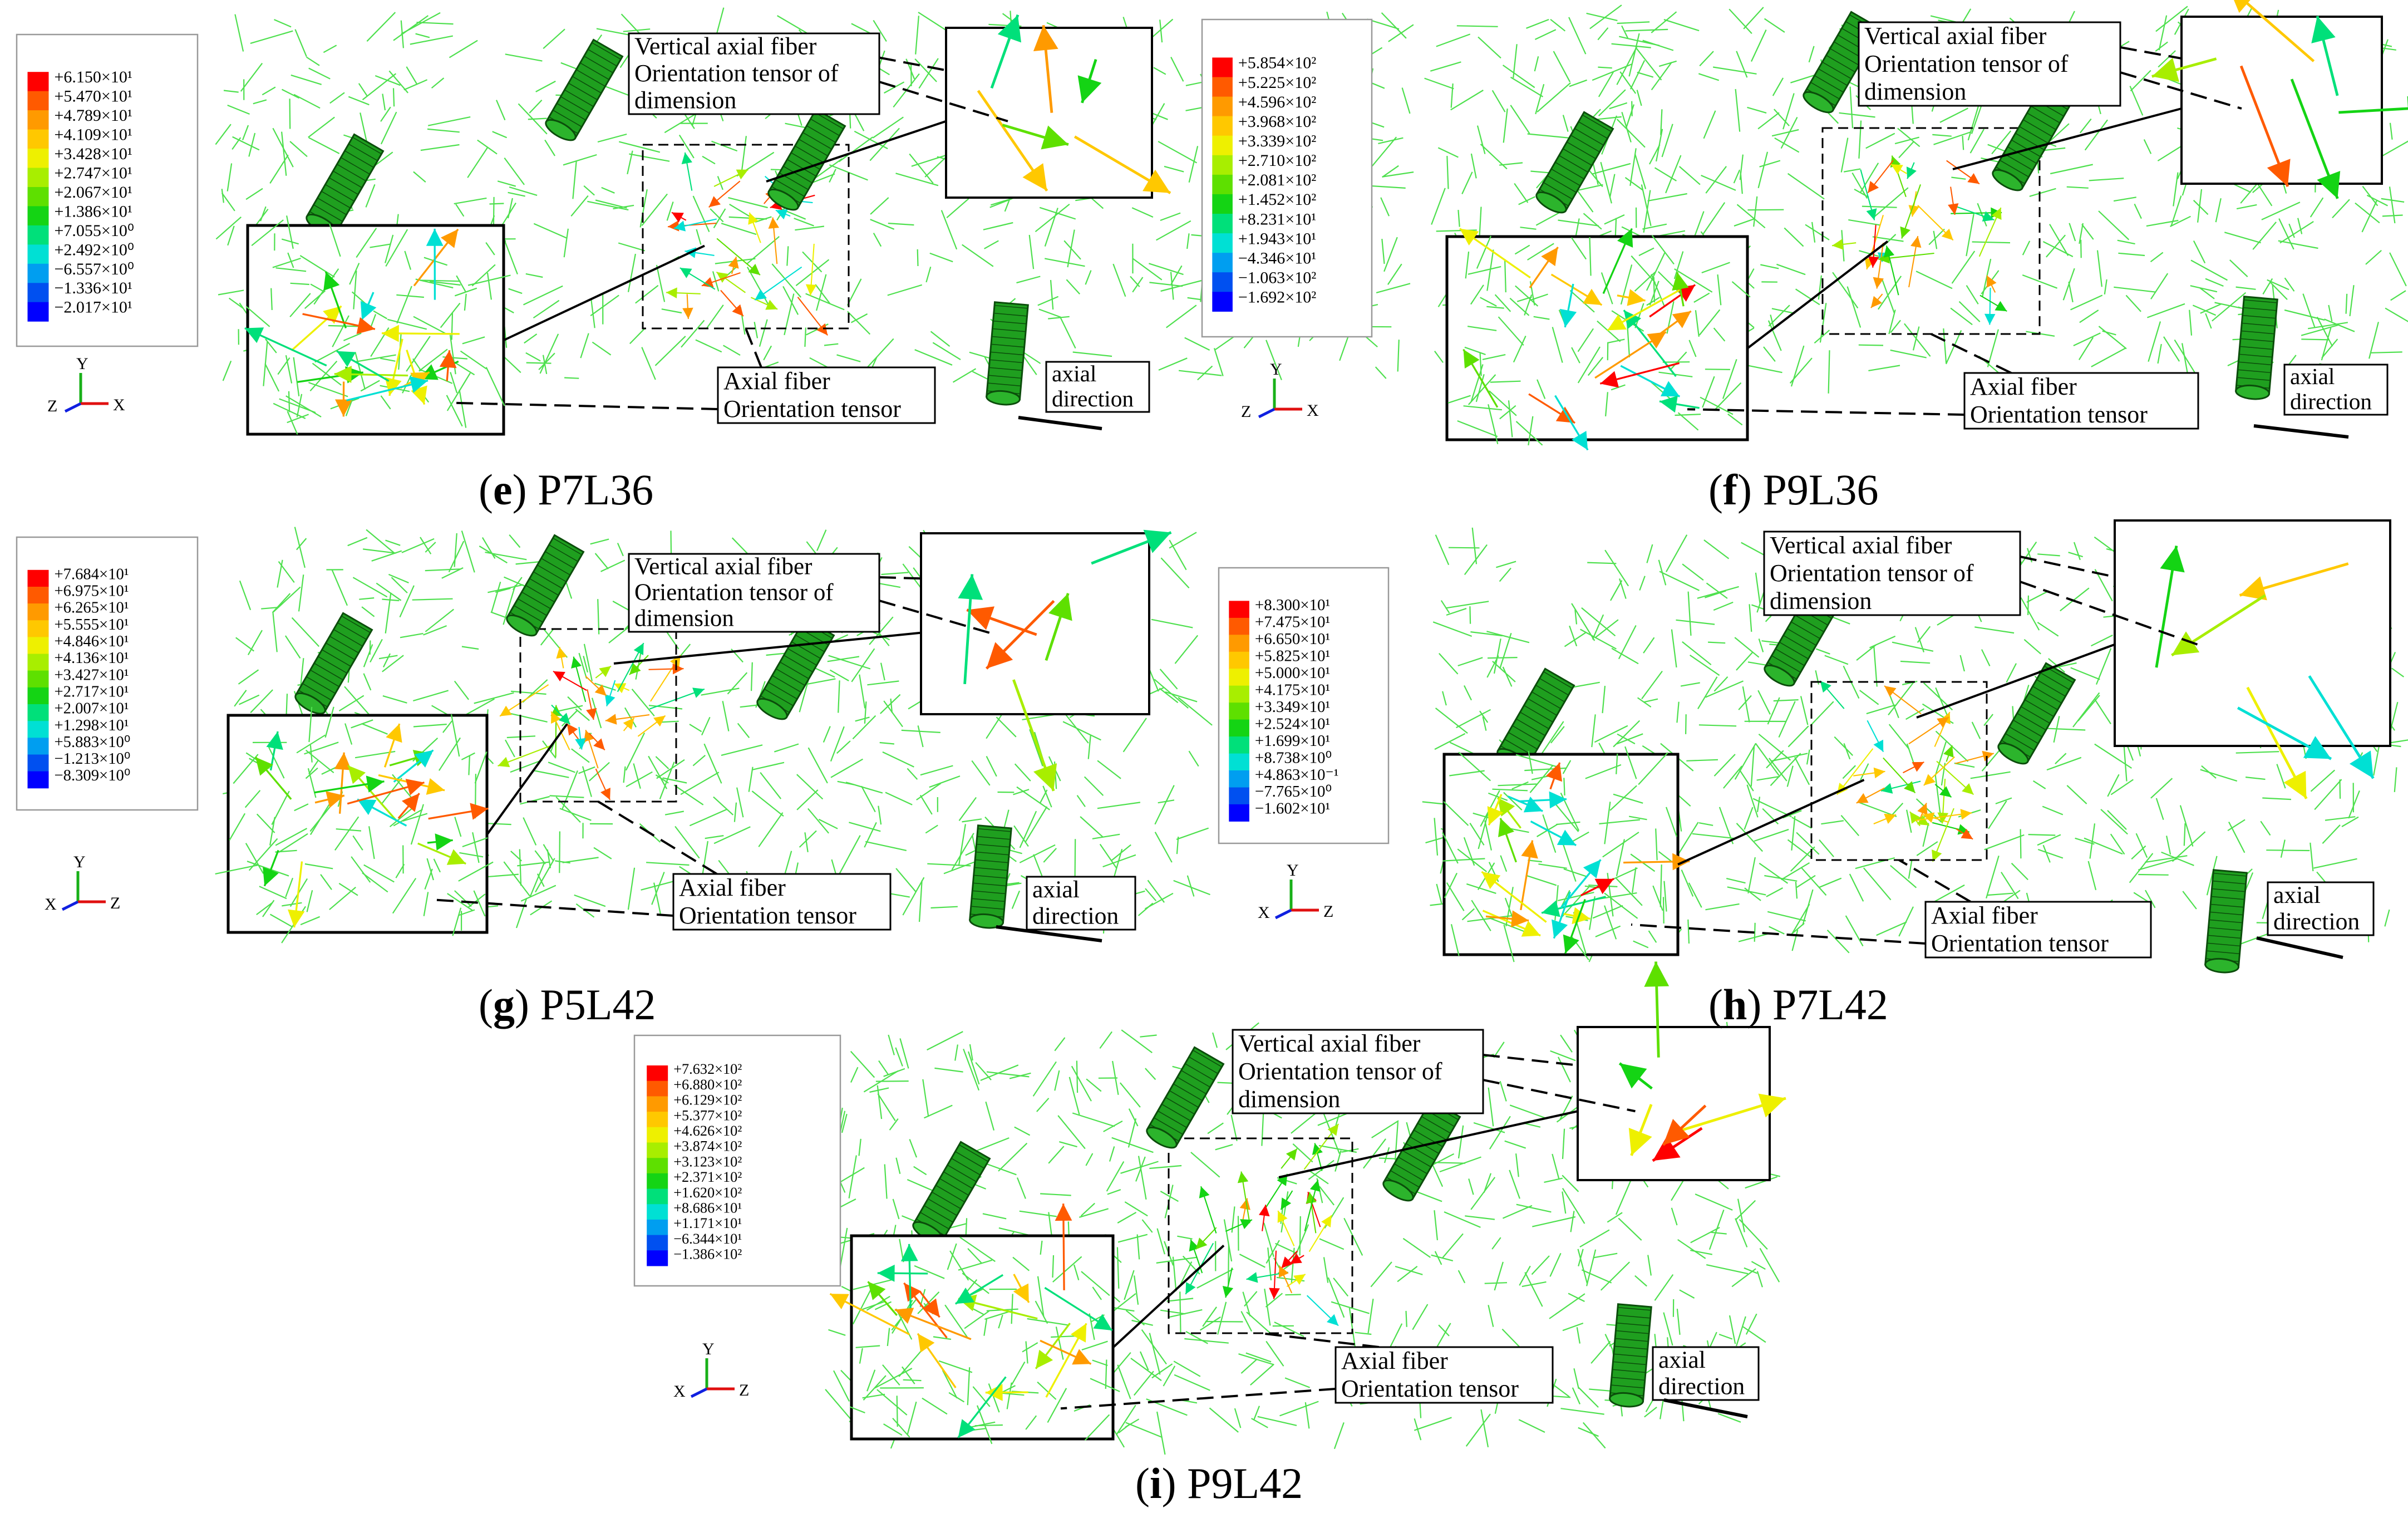 The height and width of the screenshot is (1518, 2408). Describe the element at coordinates (1915, 91) in the screenshot. I see `vertical-fiber-label-line: dimension` at that location.